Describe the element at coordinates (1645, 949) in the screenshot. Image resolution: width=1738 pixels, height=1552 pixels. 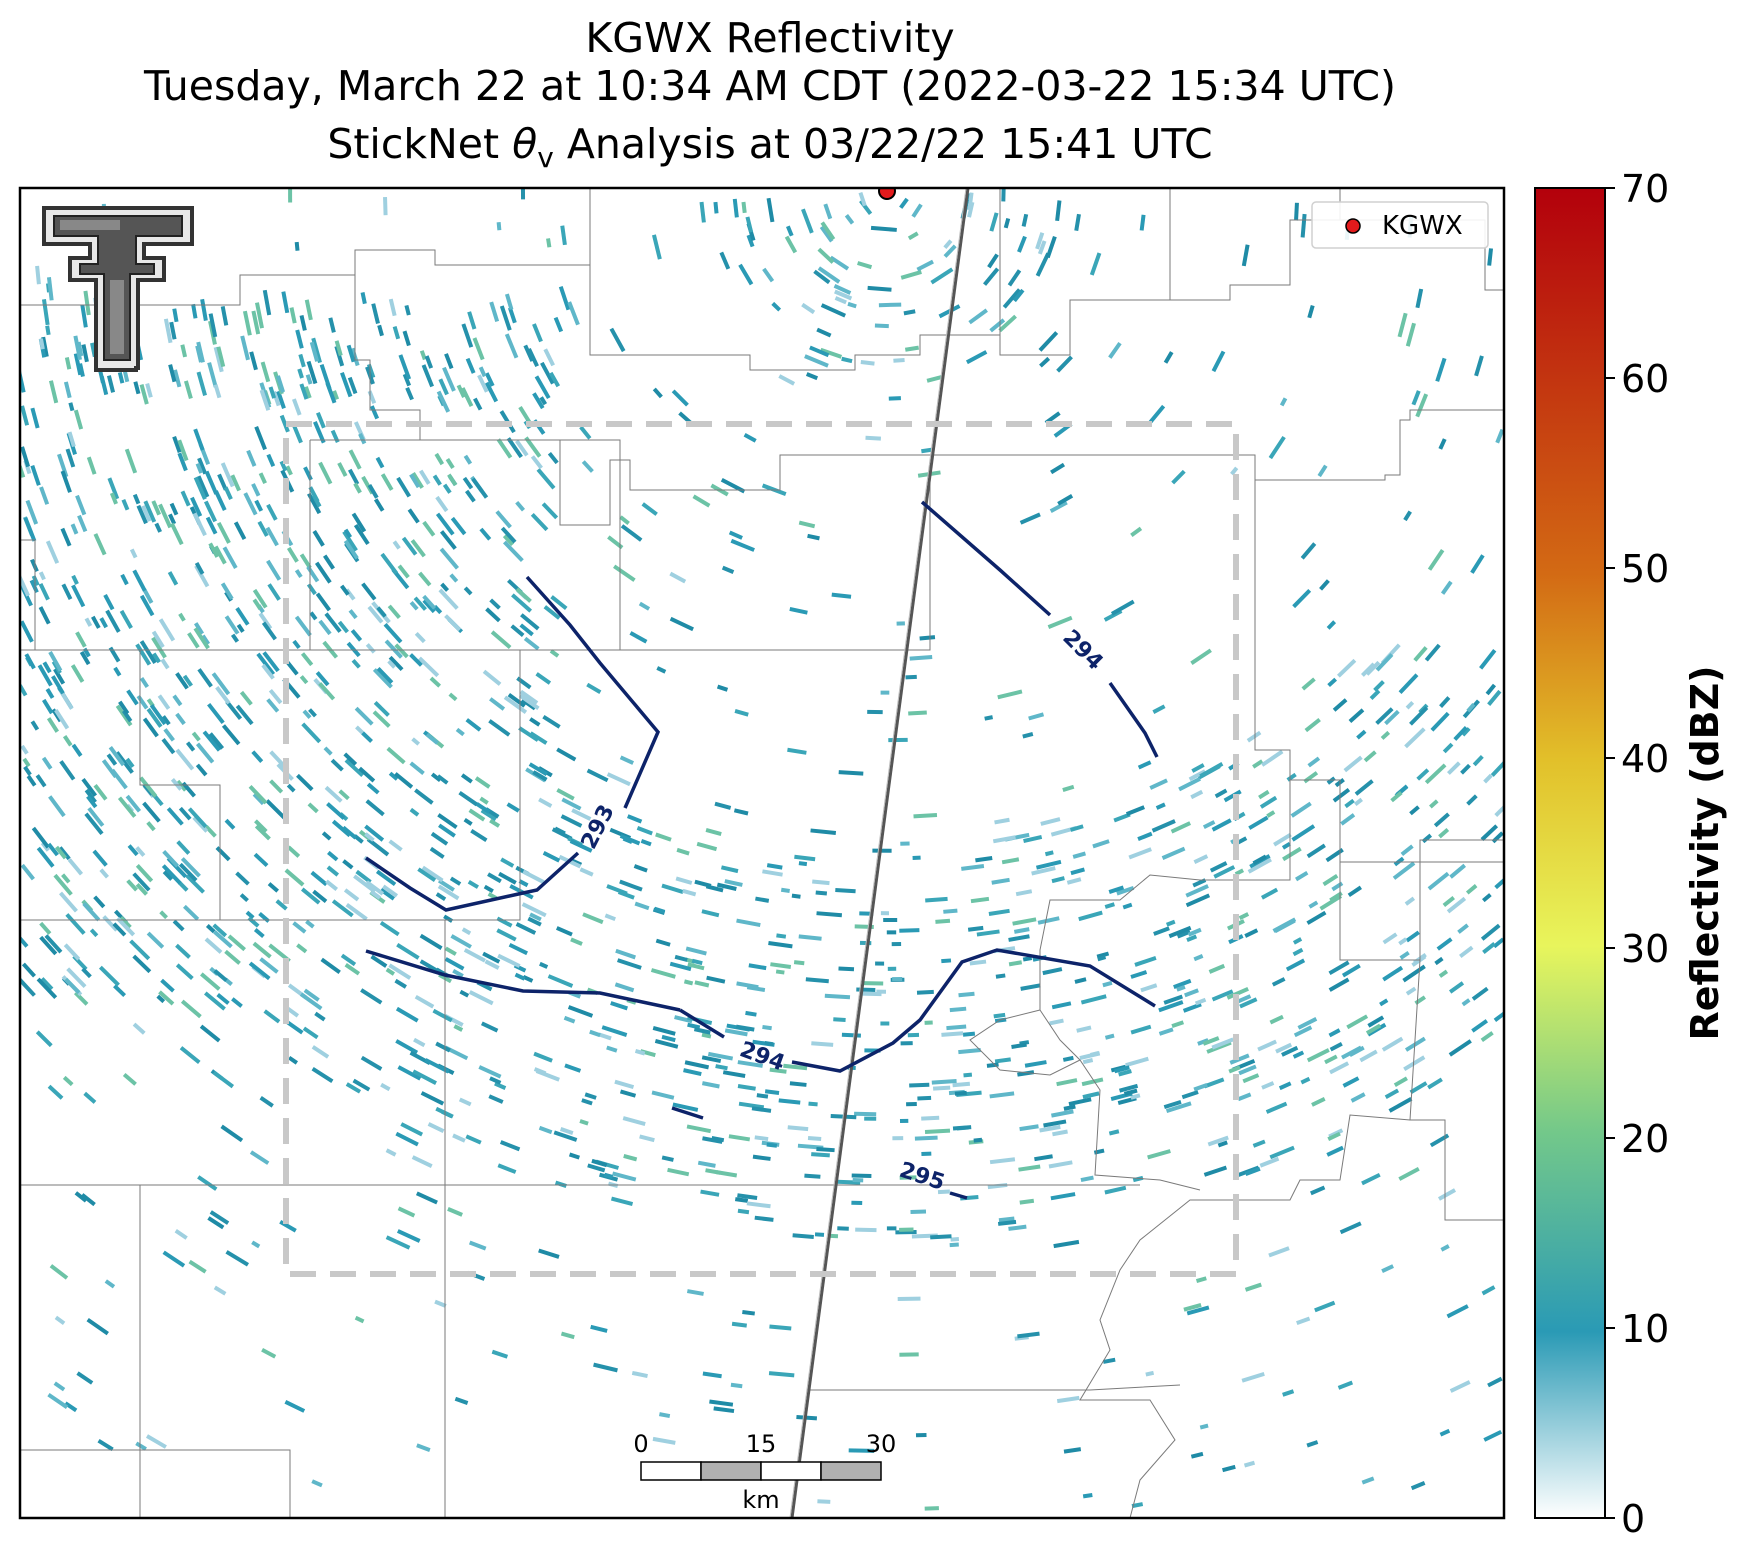
I see `colorbar-tick-label: 30` at that location.